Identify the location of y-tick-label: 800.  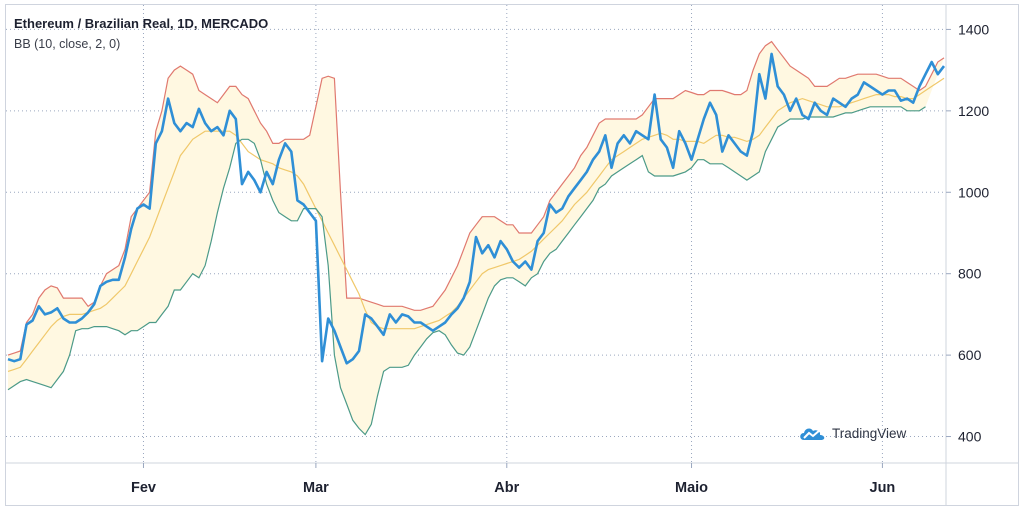
(970, 274).